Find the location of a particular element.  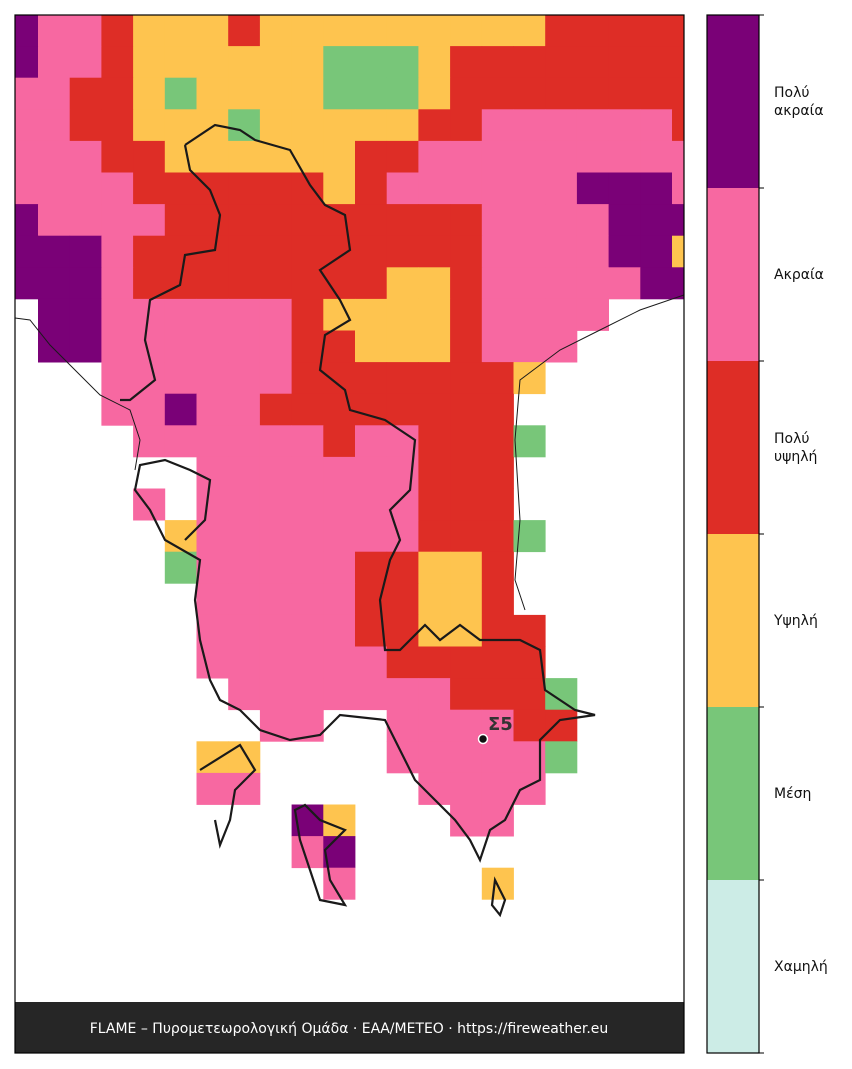

footer-bar is located at coordinates (349, 1027).